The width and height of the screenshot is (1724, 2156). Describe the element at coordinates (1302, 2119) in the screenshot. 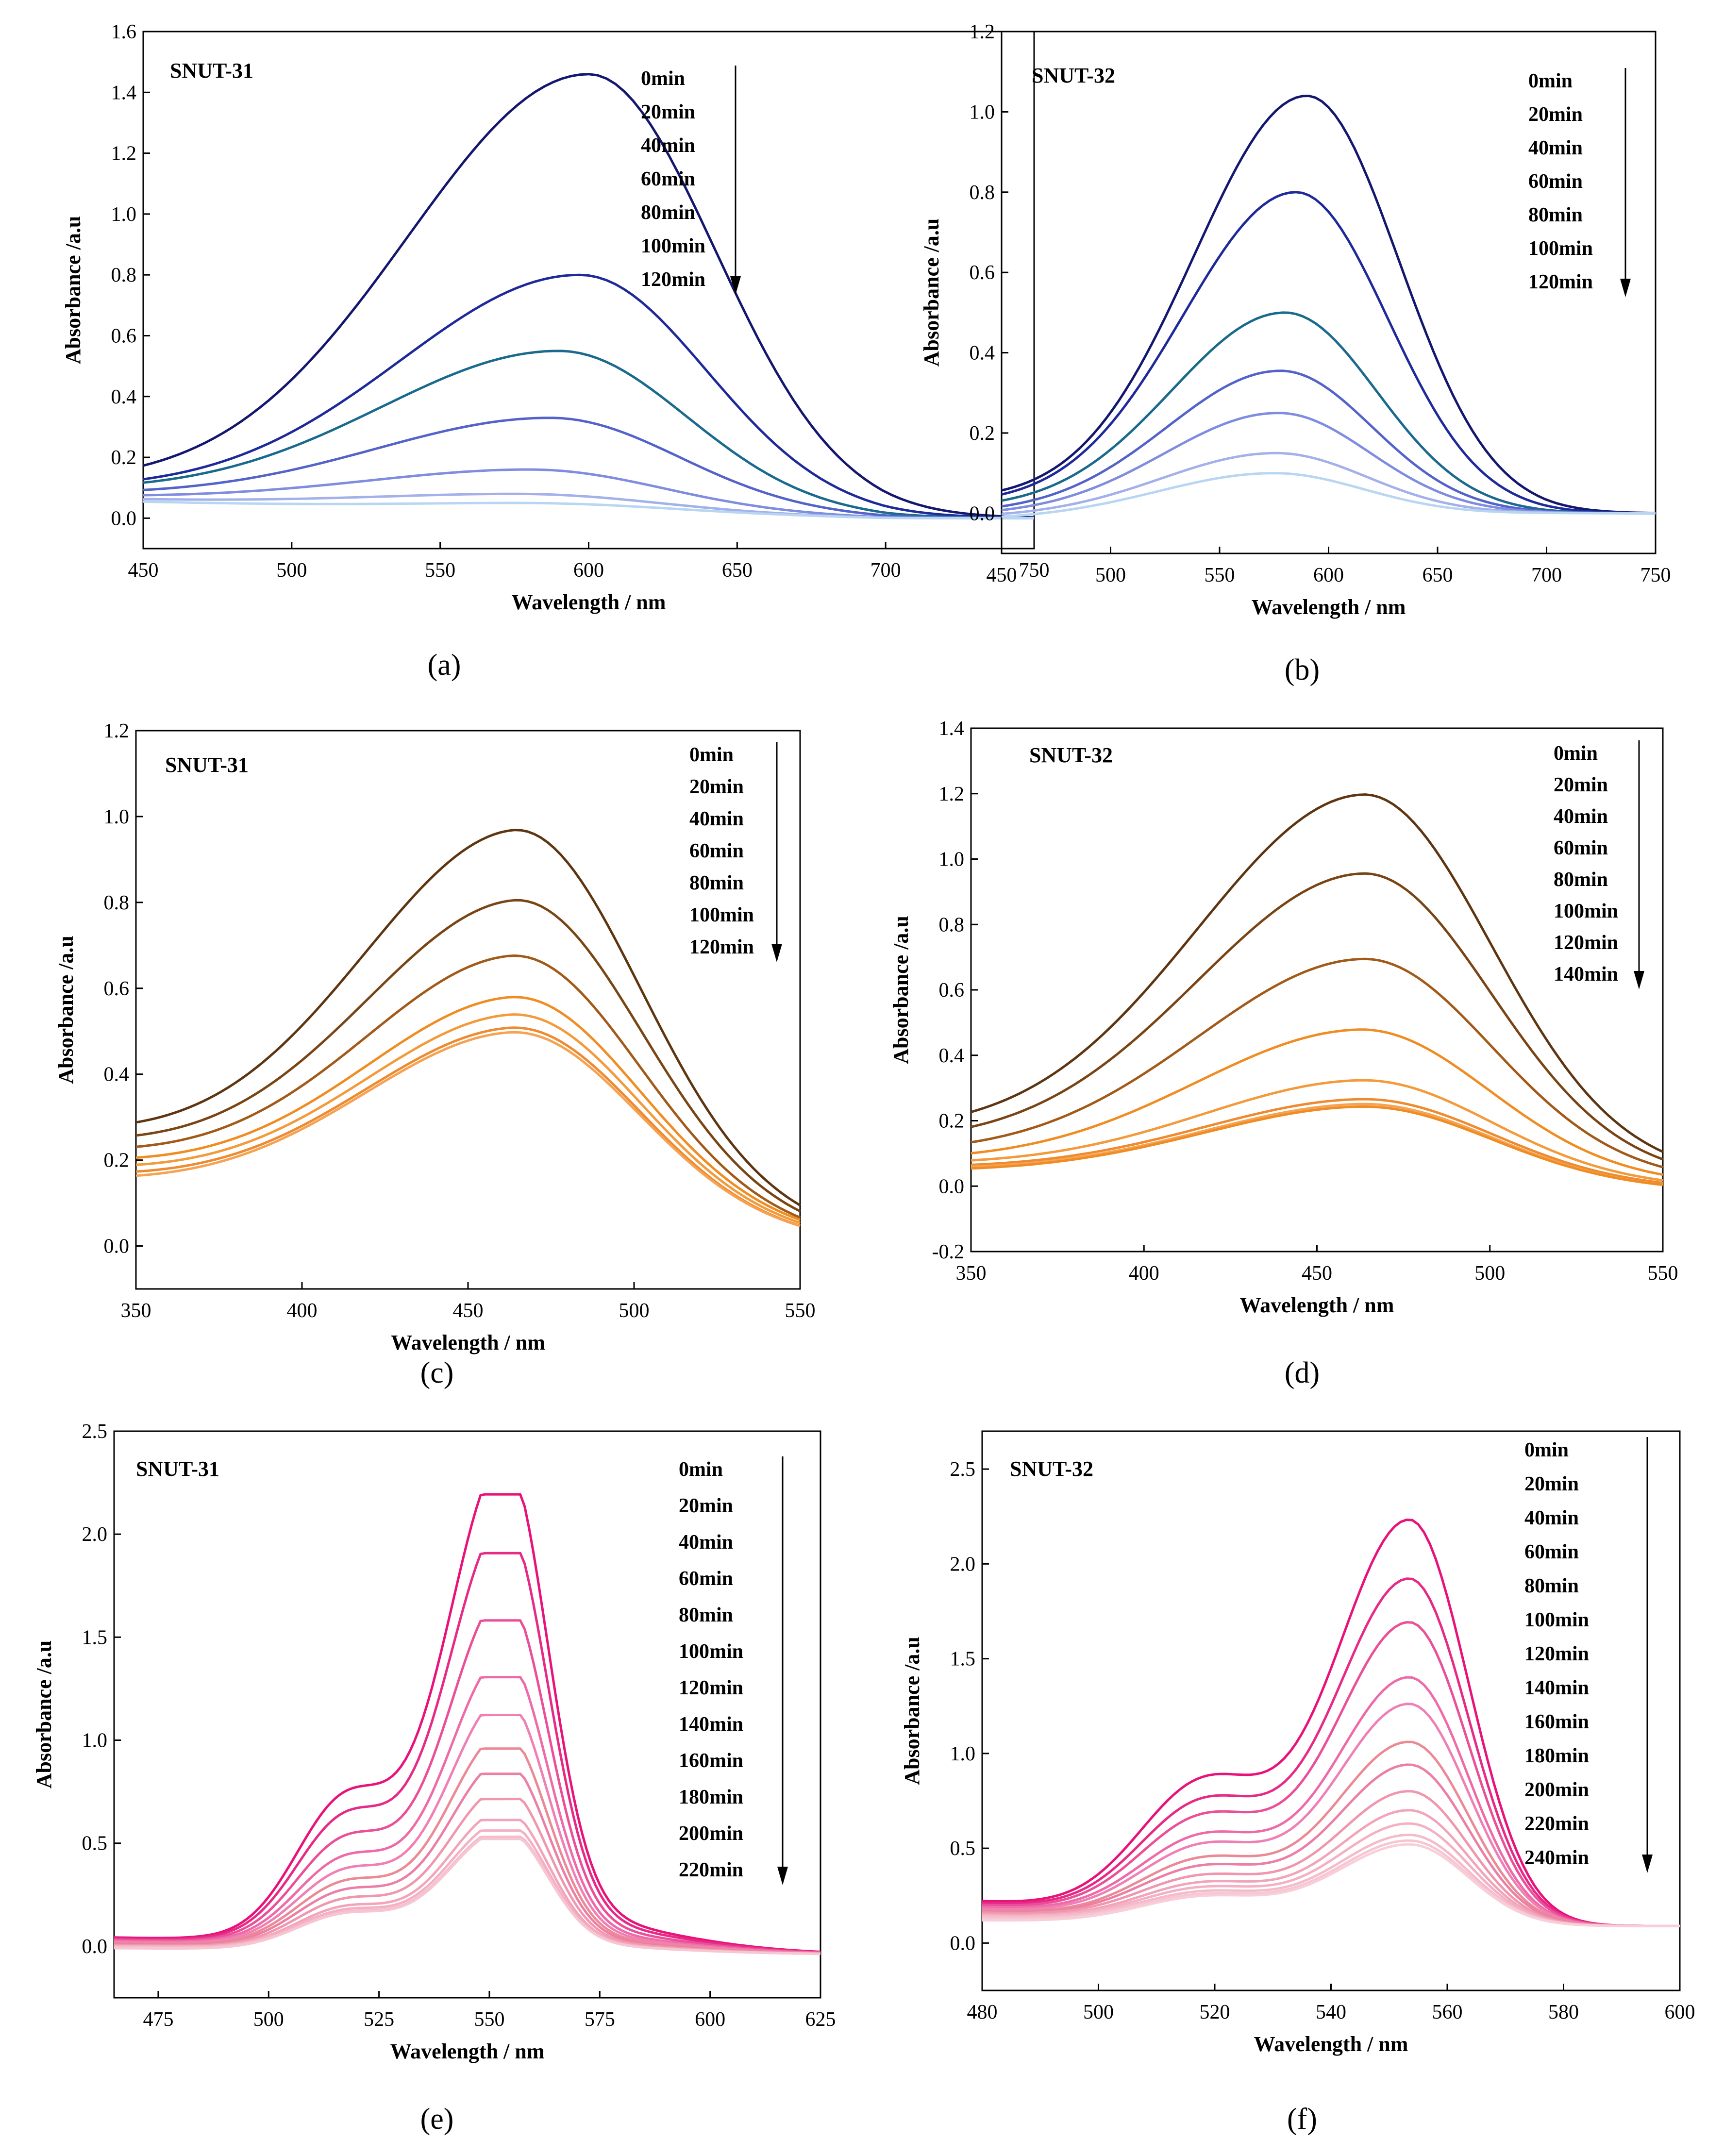

I see `subfigure-label-f: (f)` at that location.